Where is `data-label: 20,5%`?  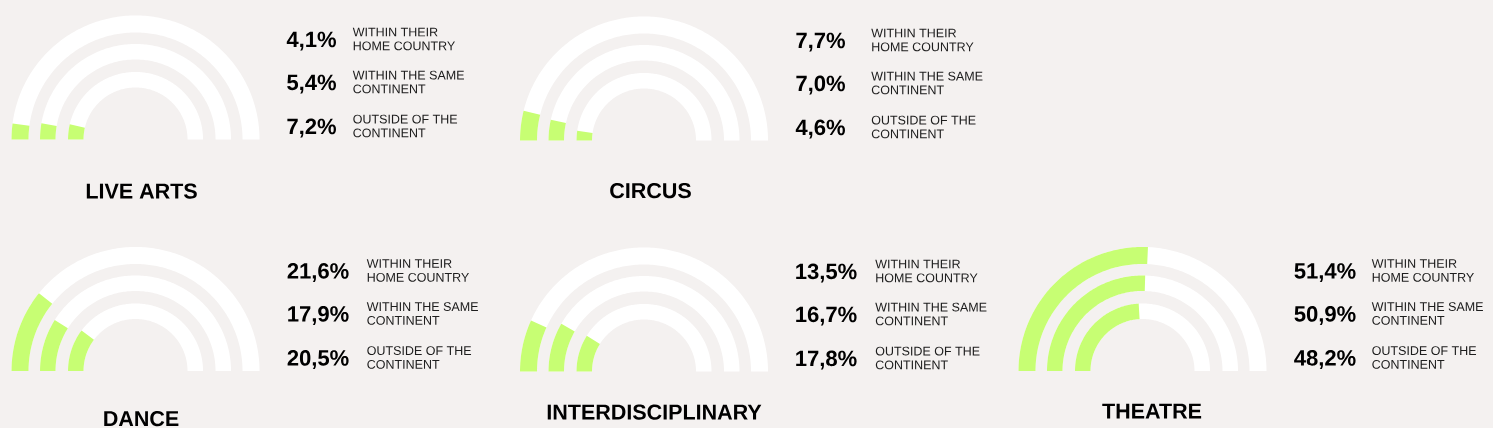 data-label: 20,5% is located at coordinates (318, 359).